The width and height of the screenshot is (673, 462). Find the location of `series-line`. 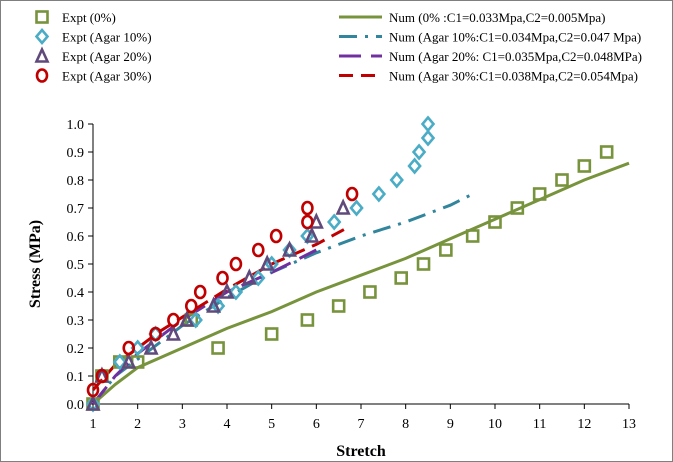

series-line is located at coordinates (220, 308).